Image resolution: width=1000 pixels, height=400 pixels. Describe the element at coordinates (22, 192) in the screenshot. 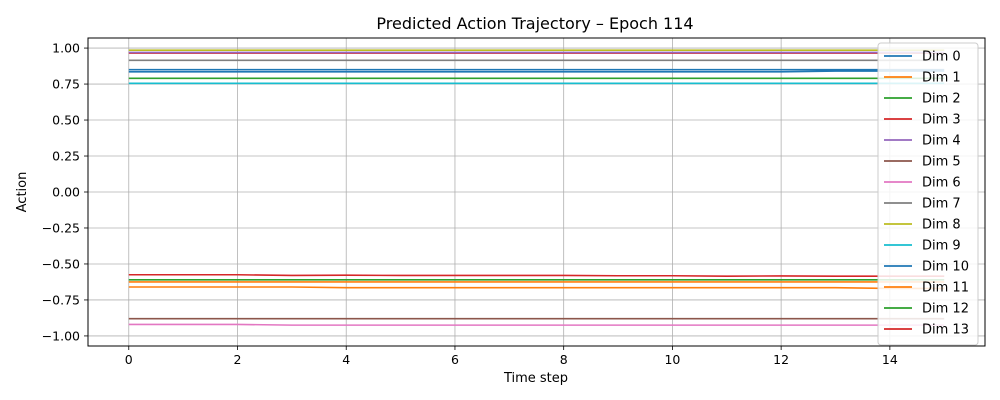

I see `y-axis-label: Action` at that location.